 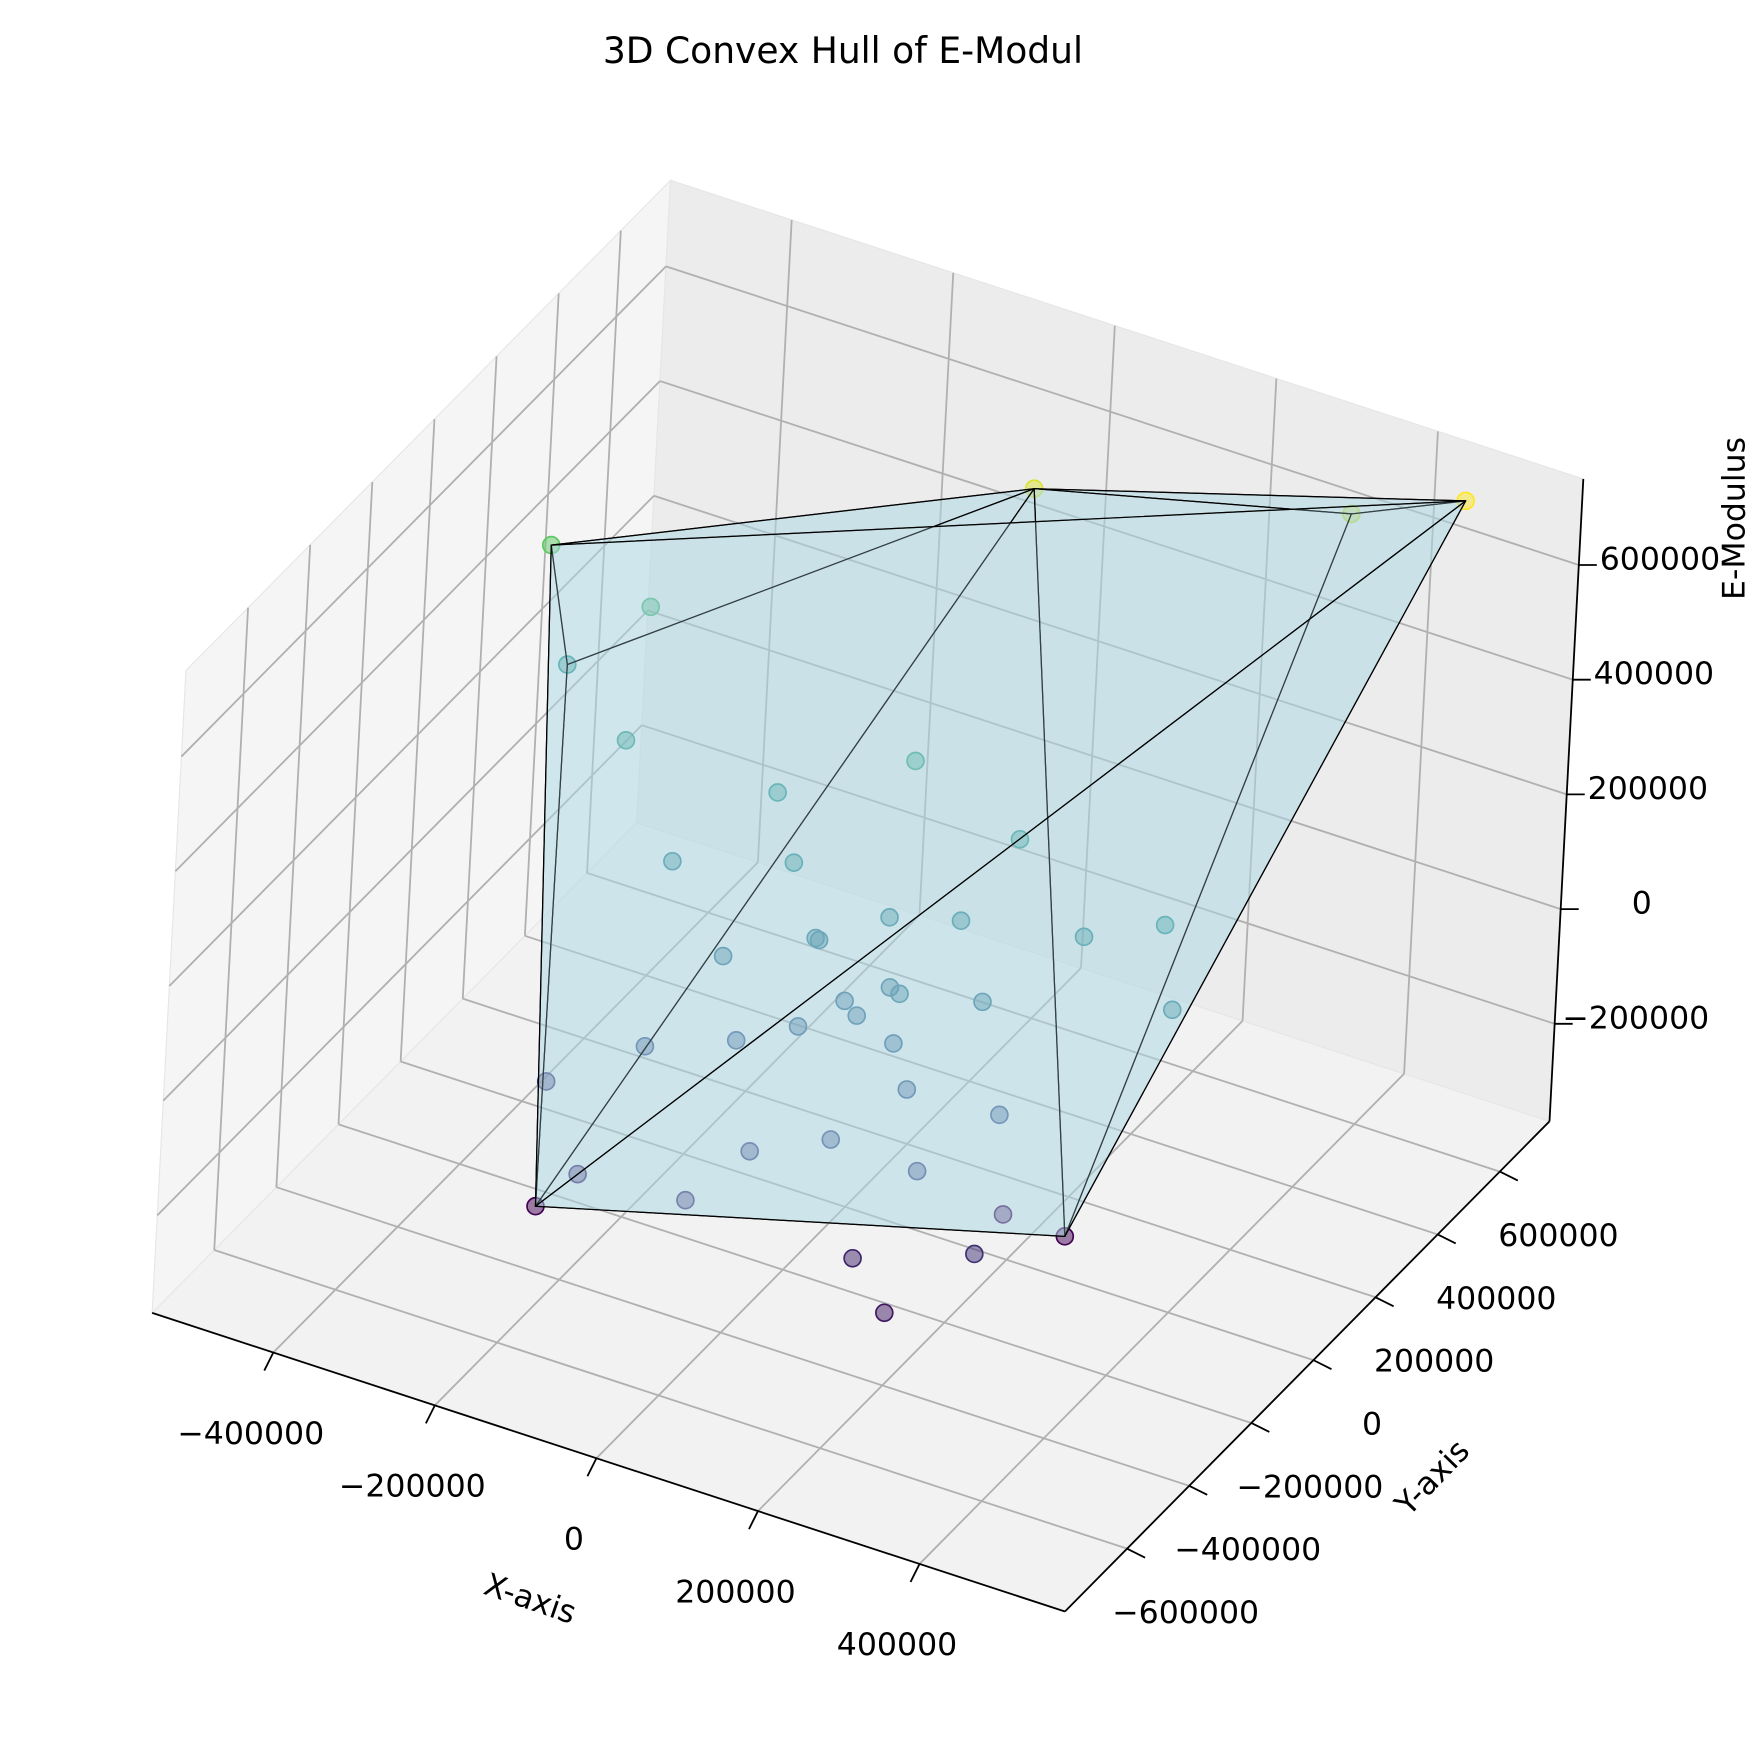 I want to click on x-tick-label: −400000, so click(x=250, y=1434).